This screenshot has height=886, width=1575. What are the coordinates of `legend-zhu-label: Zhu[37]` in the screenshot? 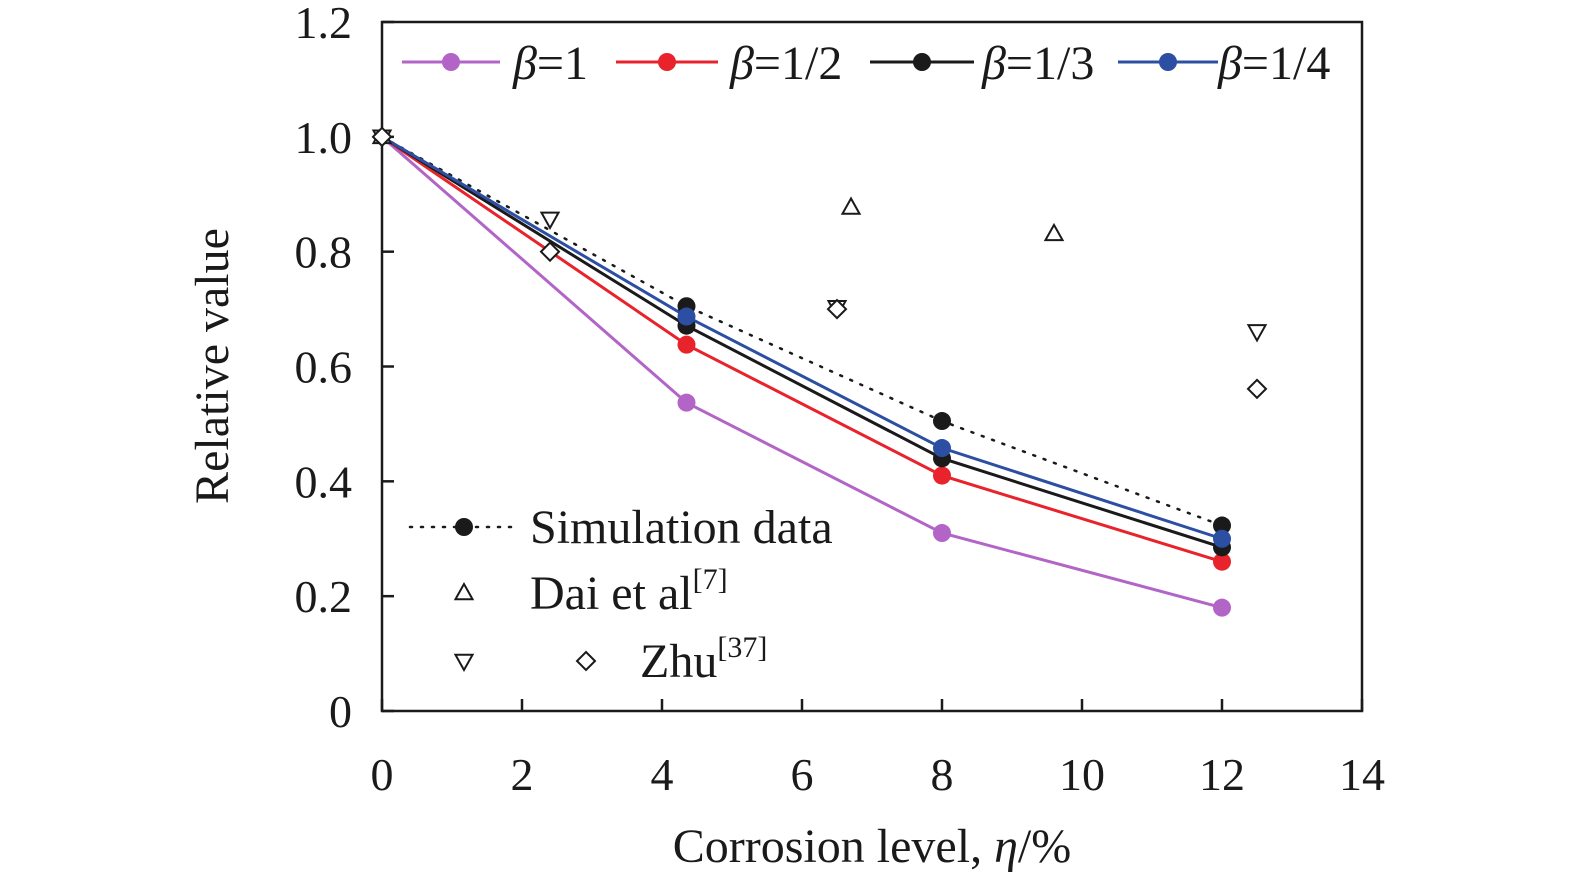 It's located at (703, 659).